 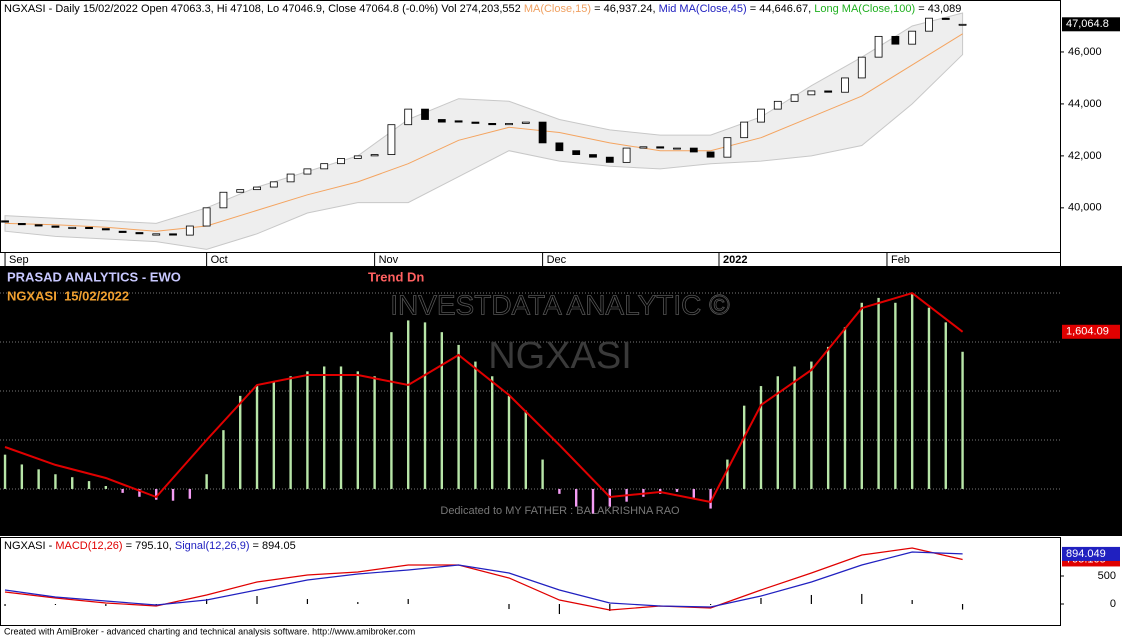 What do you see at coordinates (1086, 554) in the screenshot?
I see `last-value-label: 894.049` at bounding box center [1086, 554].